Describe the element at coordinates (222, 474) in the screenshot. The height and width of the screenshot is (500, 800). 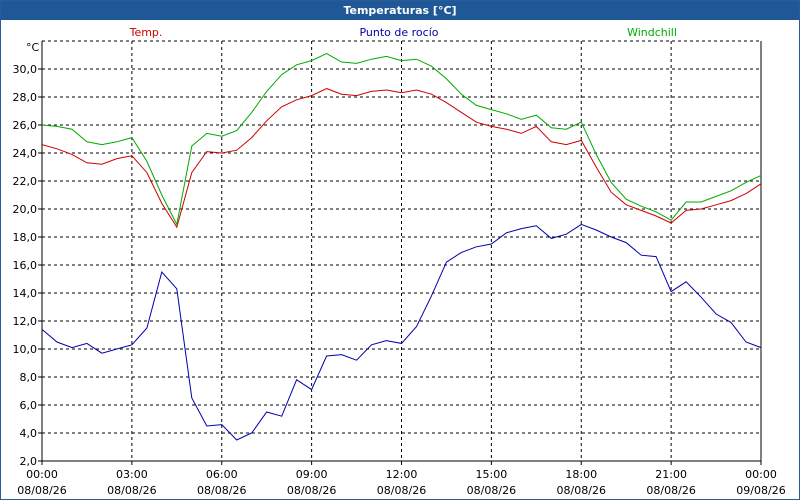
I see `x-tick-time-label: 06:00` at that location.